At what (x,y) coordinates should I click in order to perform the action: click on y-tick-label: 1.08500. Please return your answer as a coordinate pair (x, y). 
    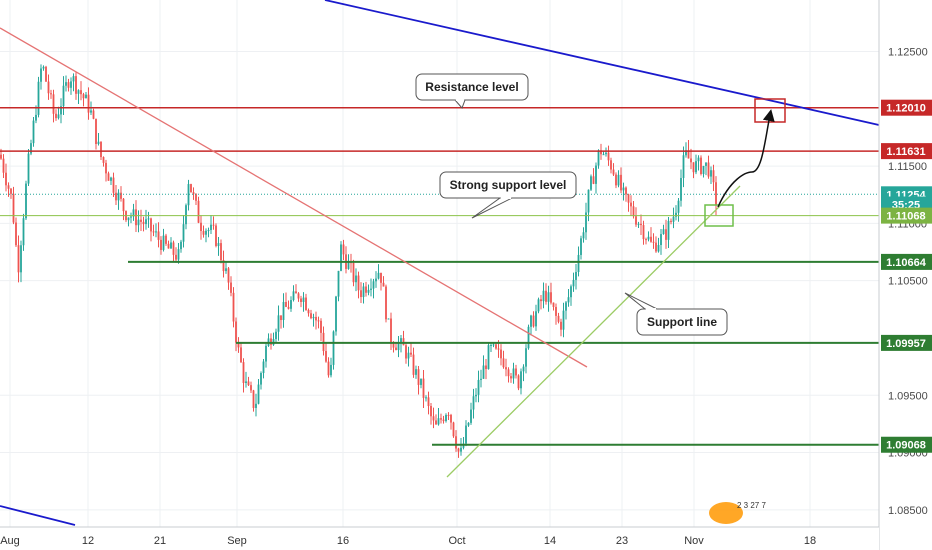
    Looking at the image, I should click on (908, 511).